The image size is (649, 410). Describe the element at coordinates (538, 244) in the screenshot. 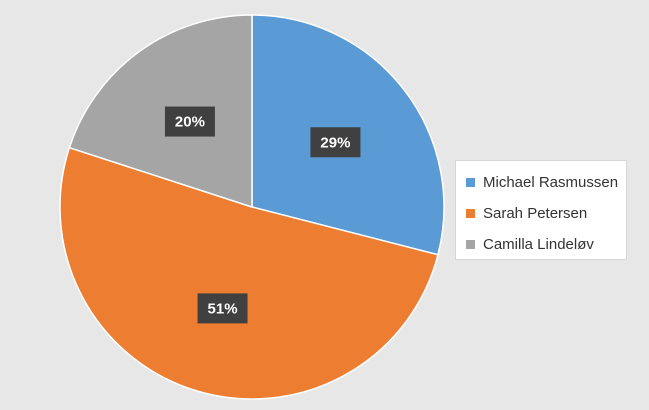

I see `legend-label: Camilla Lindeløv` at that location.